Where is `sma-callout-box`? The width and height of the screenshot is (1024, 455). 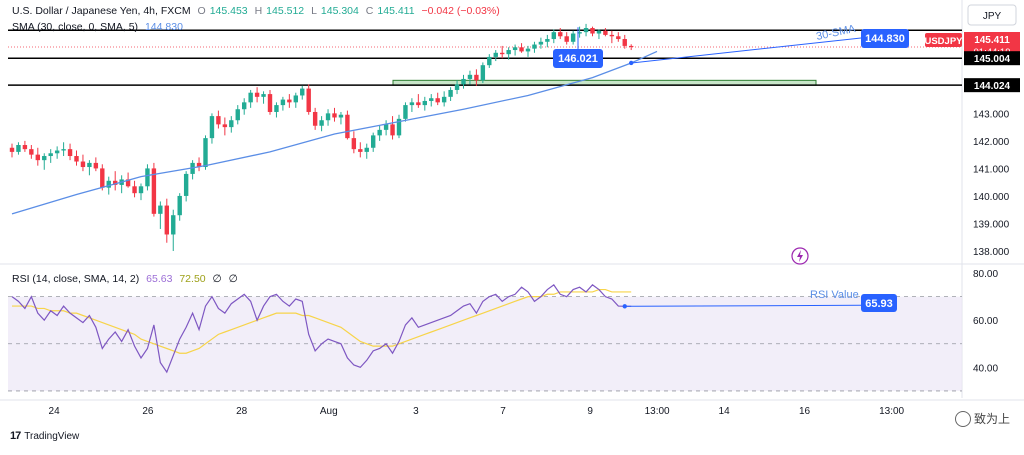
sma-callout-box is located at coordinates (885, 38).